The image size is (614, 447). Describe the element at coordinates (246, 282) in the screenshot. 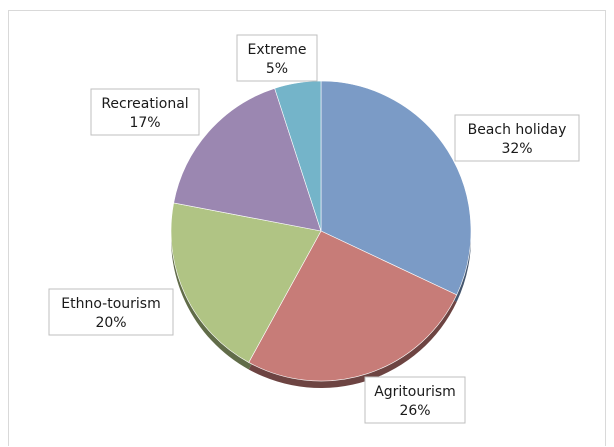

I see `pie-slice-ethno-tourism` at that location.